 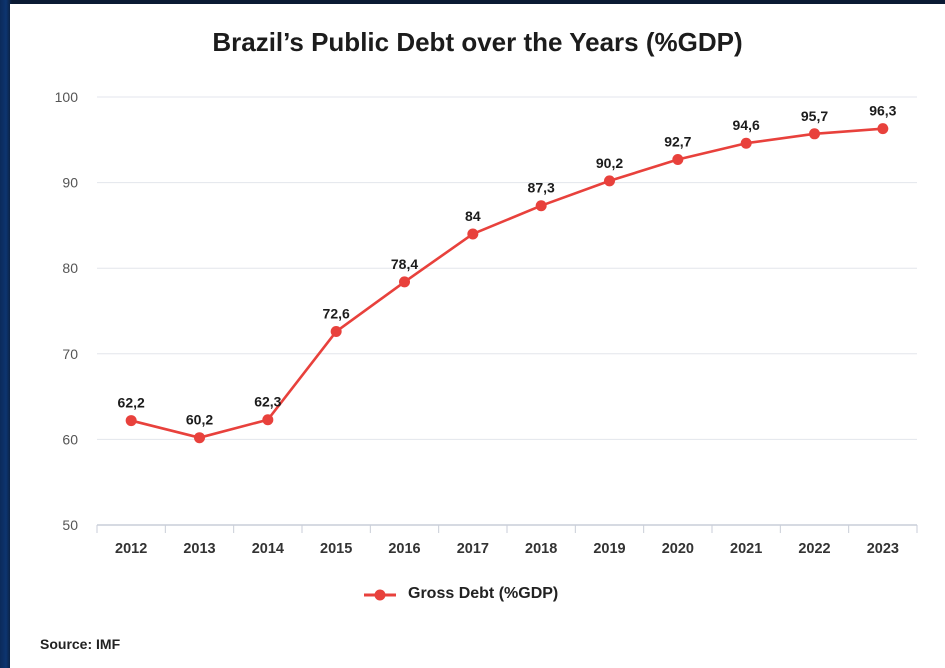 I want to click on x-tick-label: 2019, so click(x=609, y=549).